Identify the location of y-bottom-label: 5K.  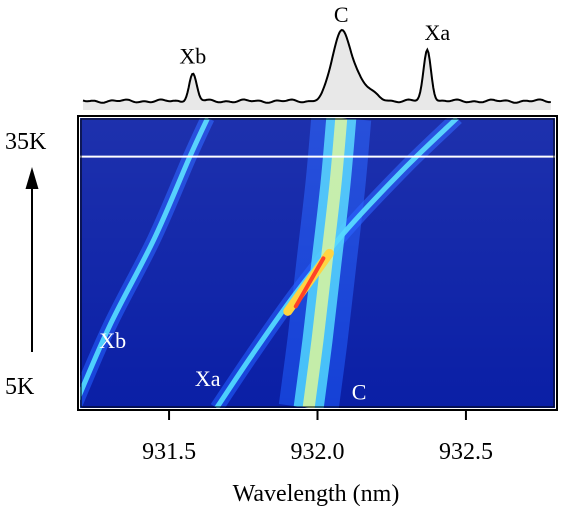
(20, 387).